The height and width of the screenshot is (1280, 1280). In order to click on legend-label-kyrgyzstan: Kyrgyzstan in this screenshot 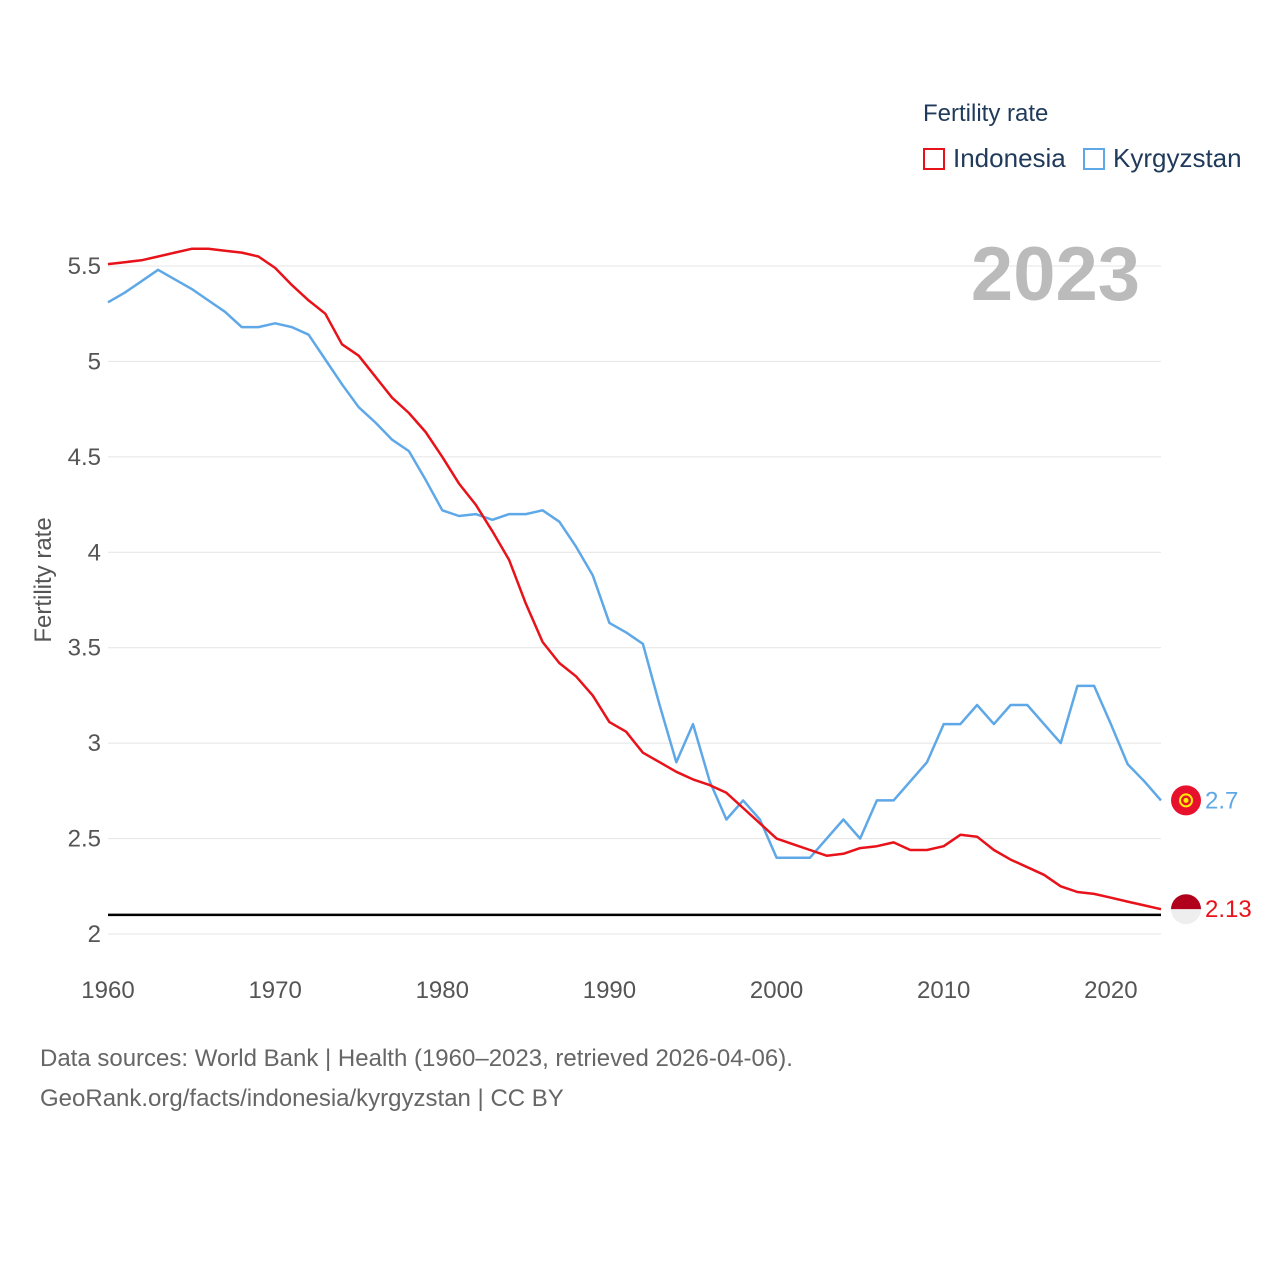, I will do `click(1177, 158)`.